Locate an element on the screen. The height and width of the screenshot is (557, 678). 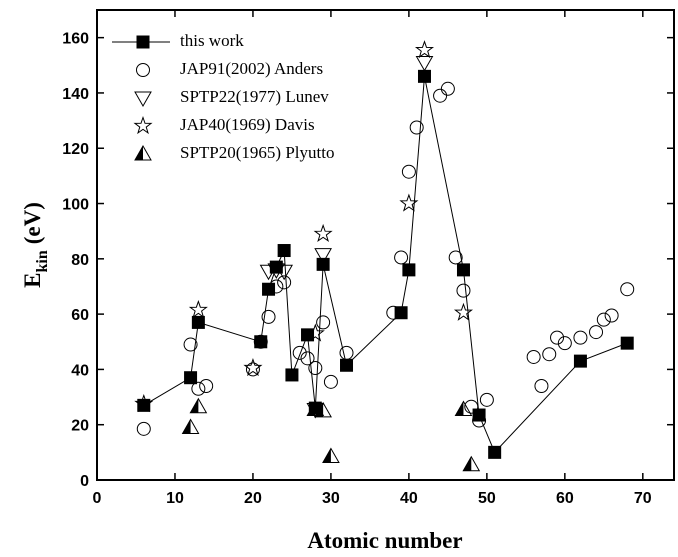
y-tick-label: 40 is located at coordinates (80, 370).